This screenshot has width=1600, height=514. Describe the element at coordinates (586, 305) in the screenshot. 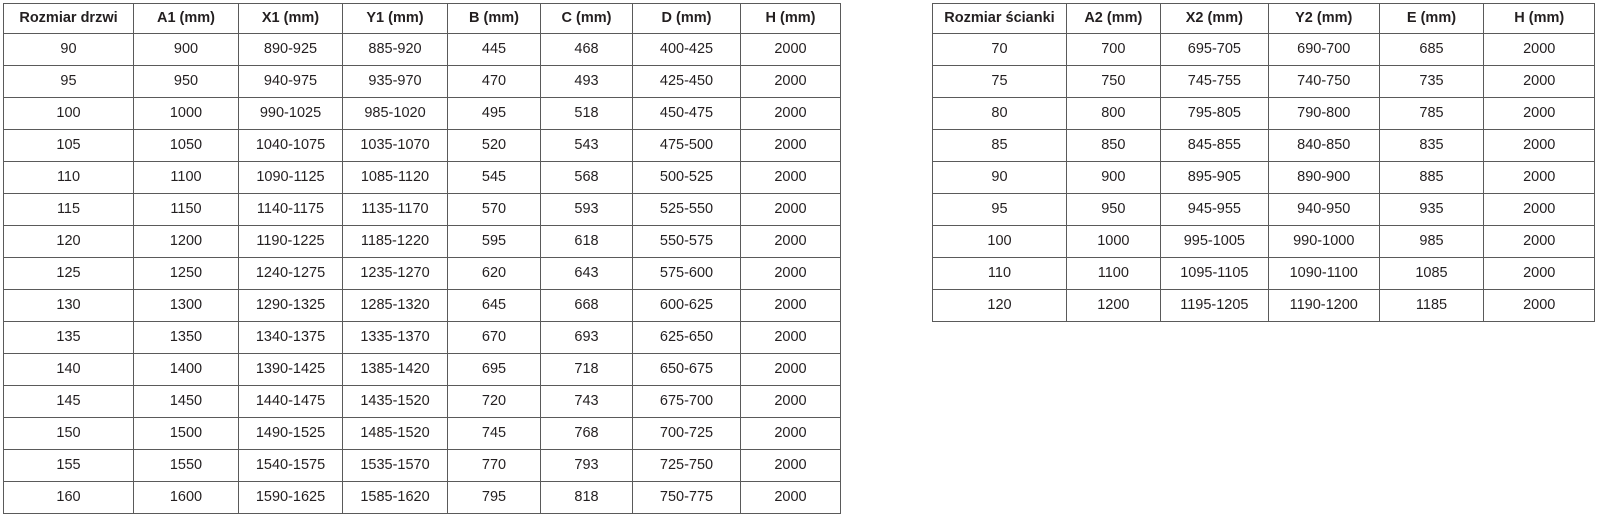

I see `table-cell: 668` at that location.